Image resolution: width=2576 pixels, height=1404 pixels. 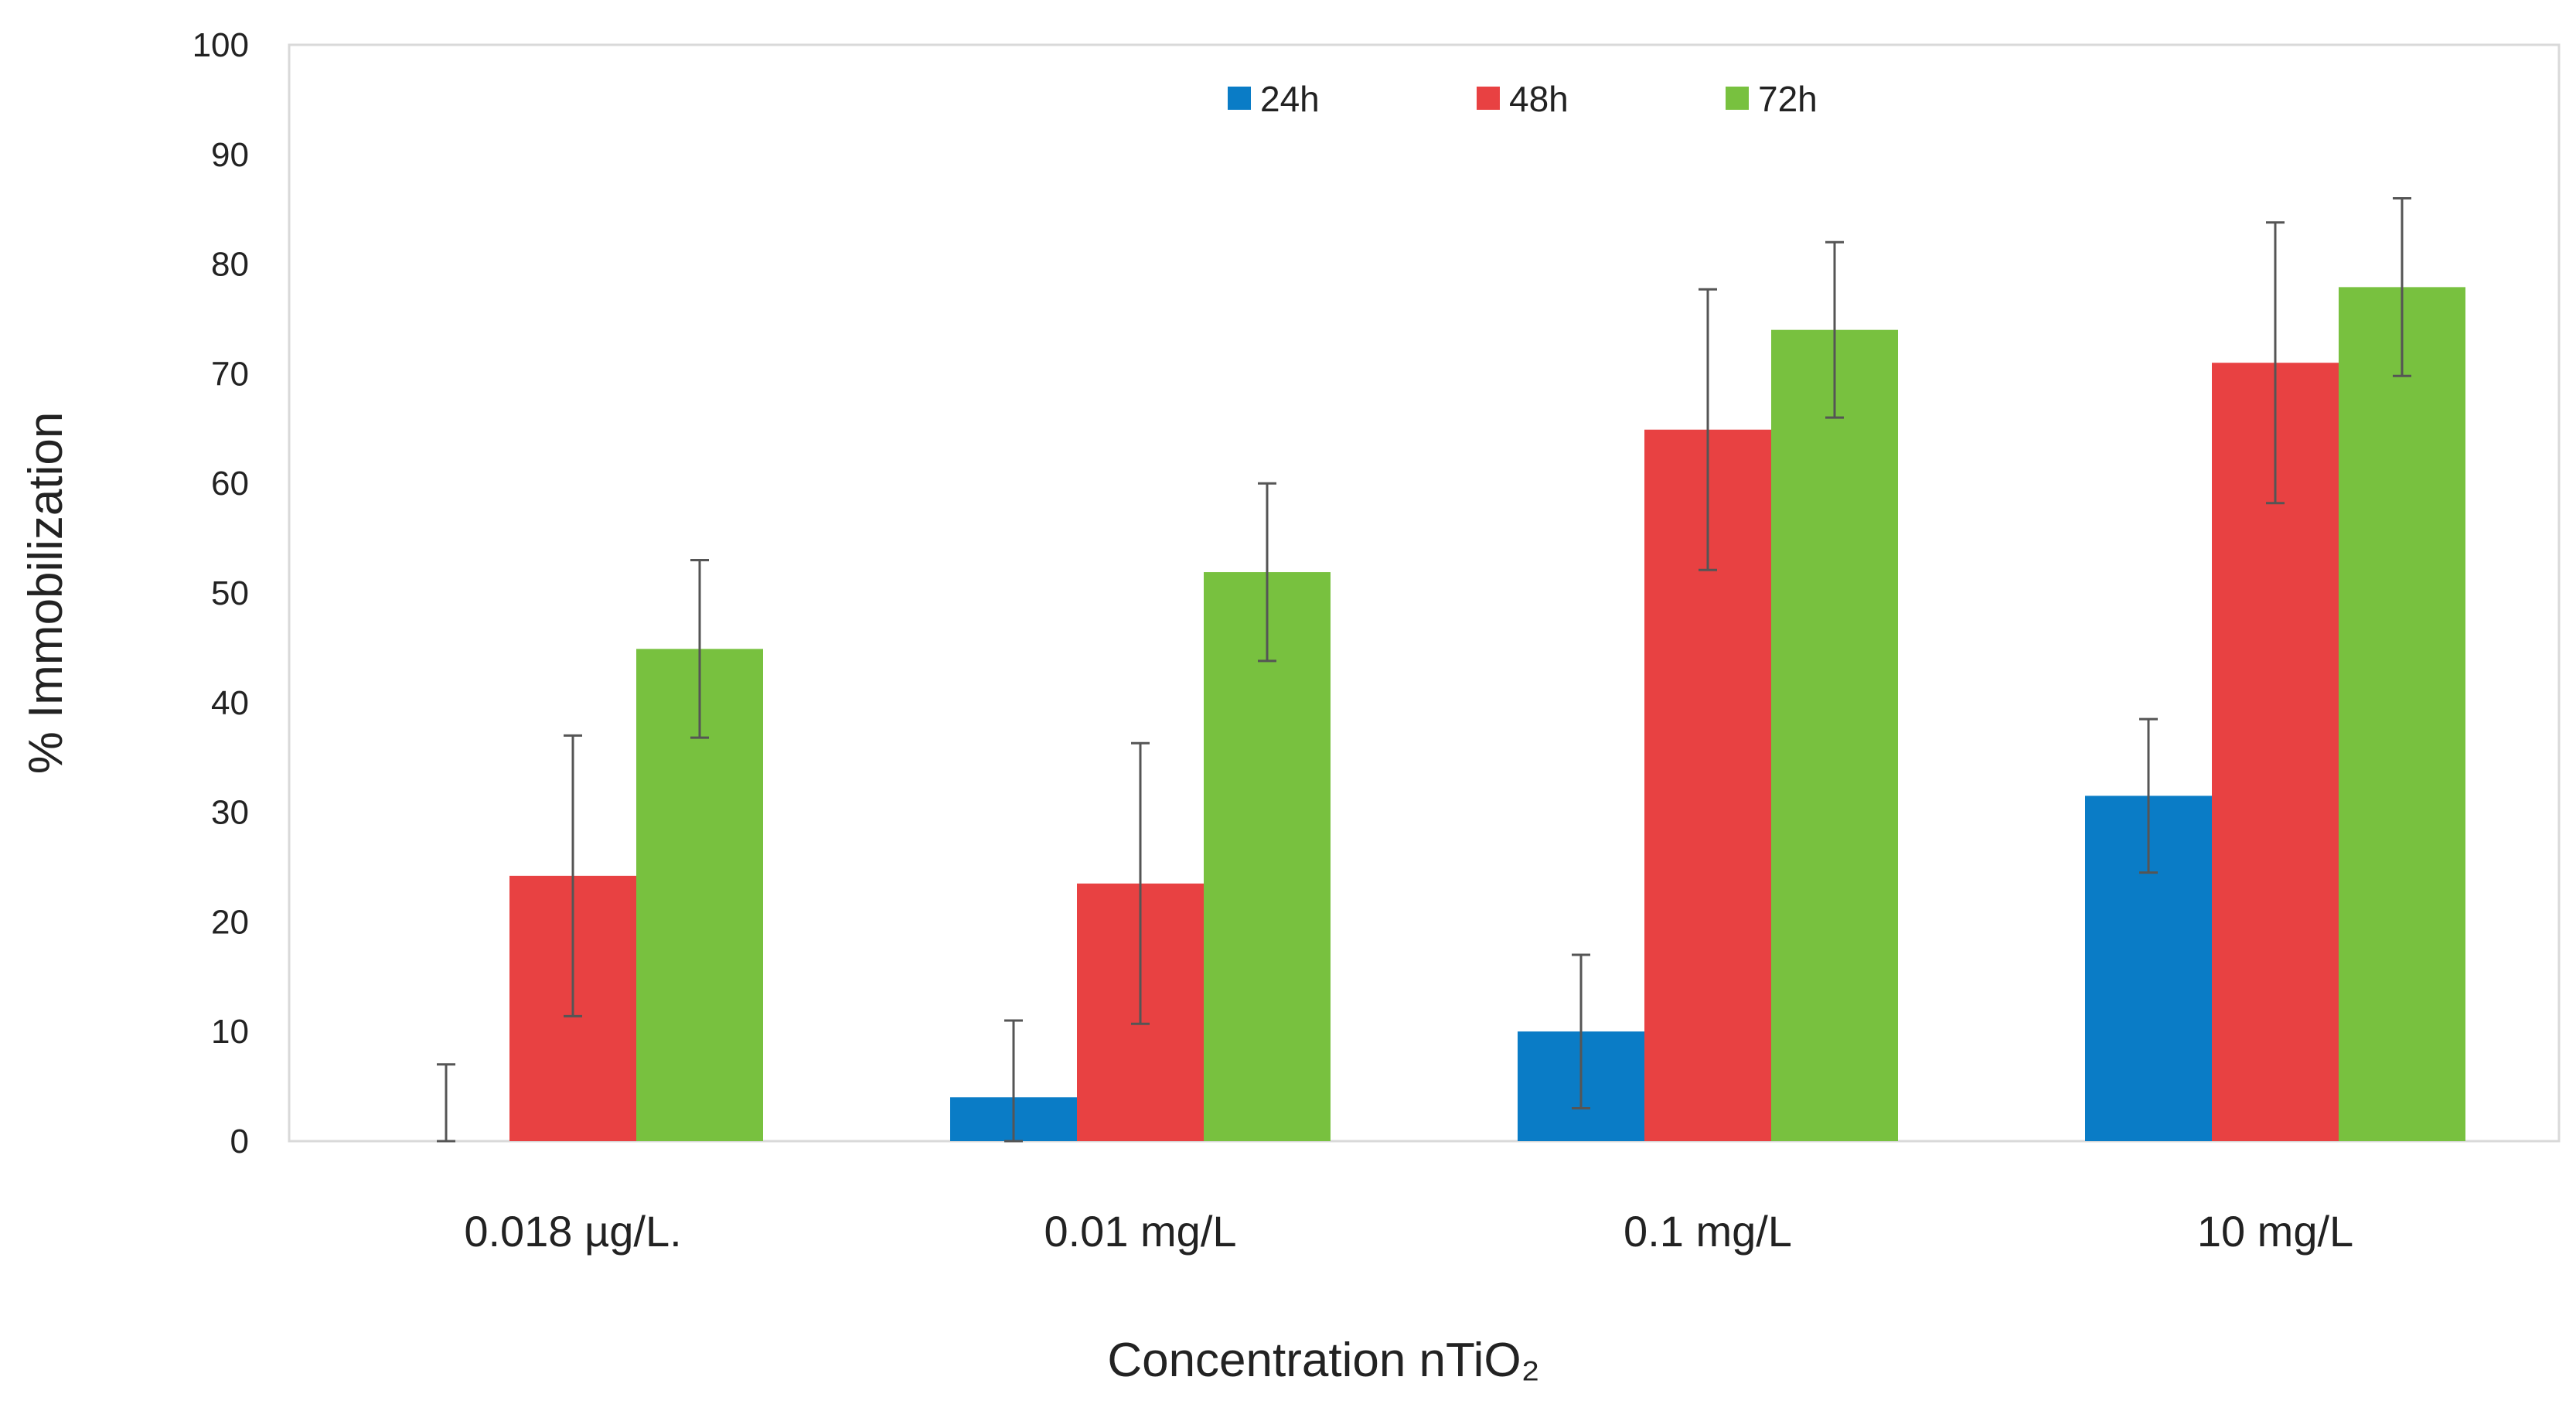 I want to click on y-tick-label: 20, so click(x=230, y=922).